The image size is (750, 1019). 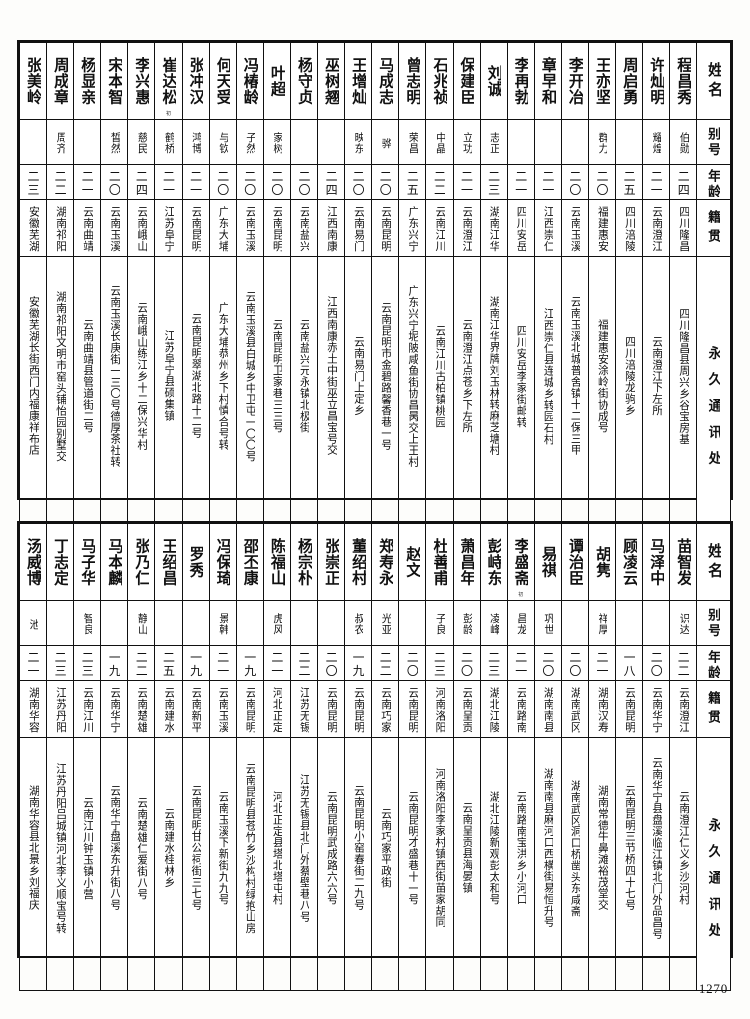 I want to click on cell-address: 云南玉溪长庚街一三〇号德厚茶社转, so click(x=114, y=392).